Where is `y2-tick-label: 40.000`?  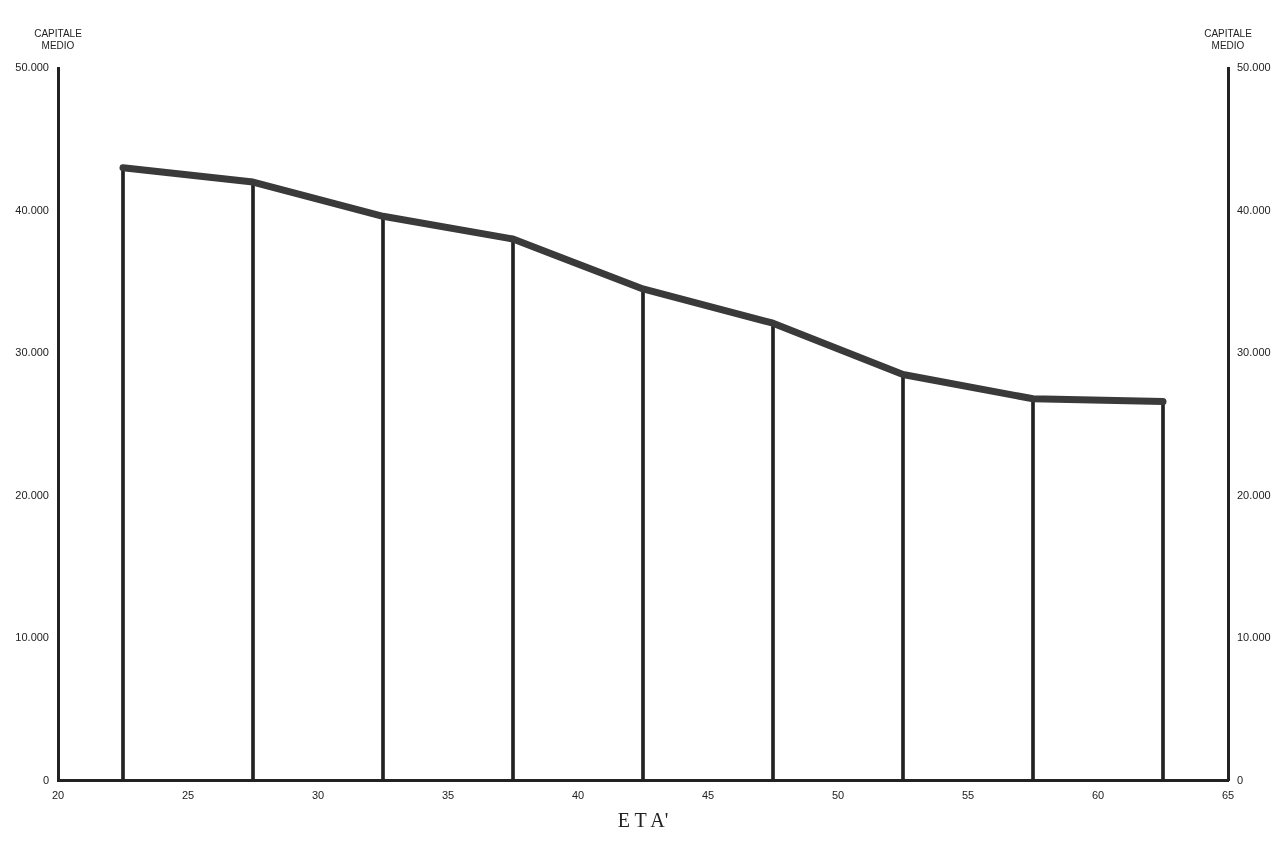
y2-tick-label: 40.000 is located at coordinates (1254, 209).